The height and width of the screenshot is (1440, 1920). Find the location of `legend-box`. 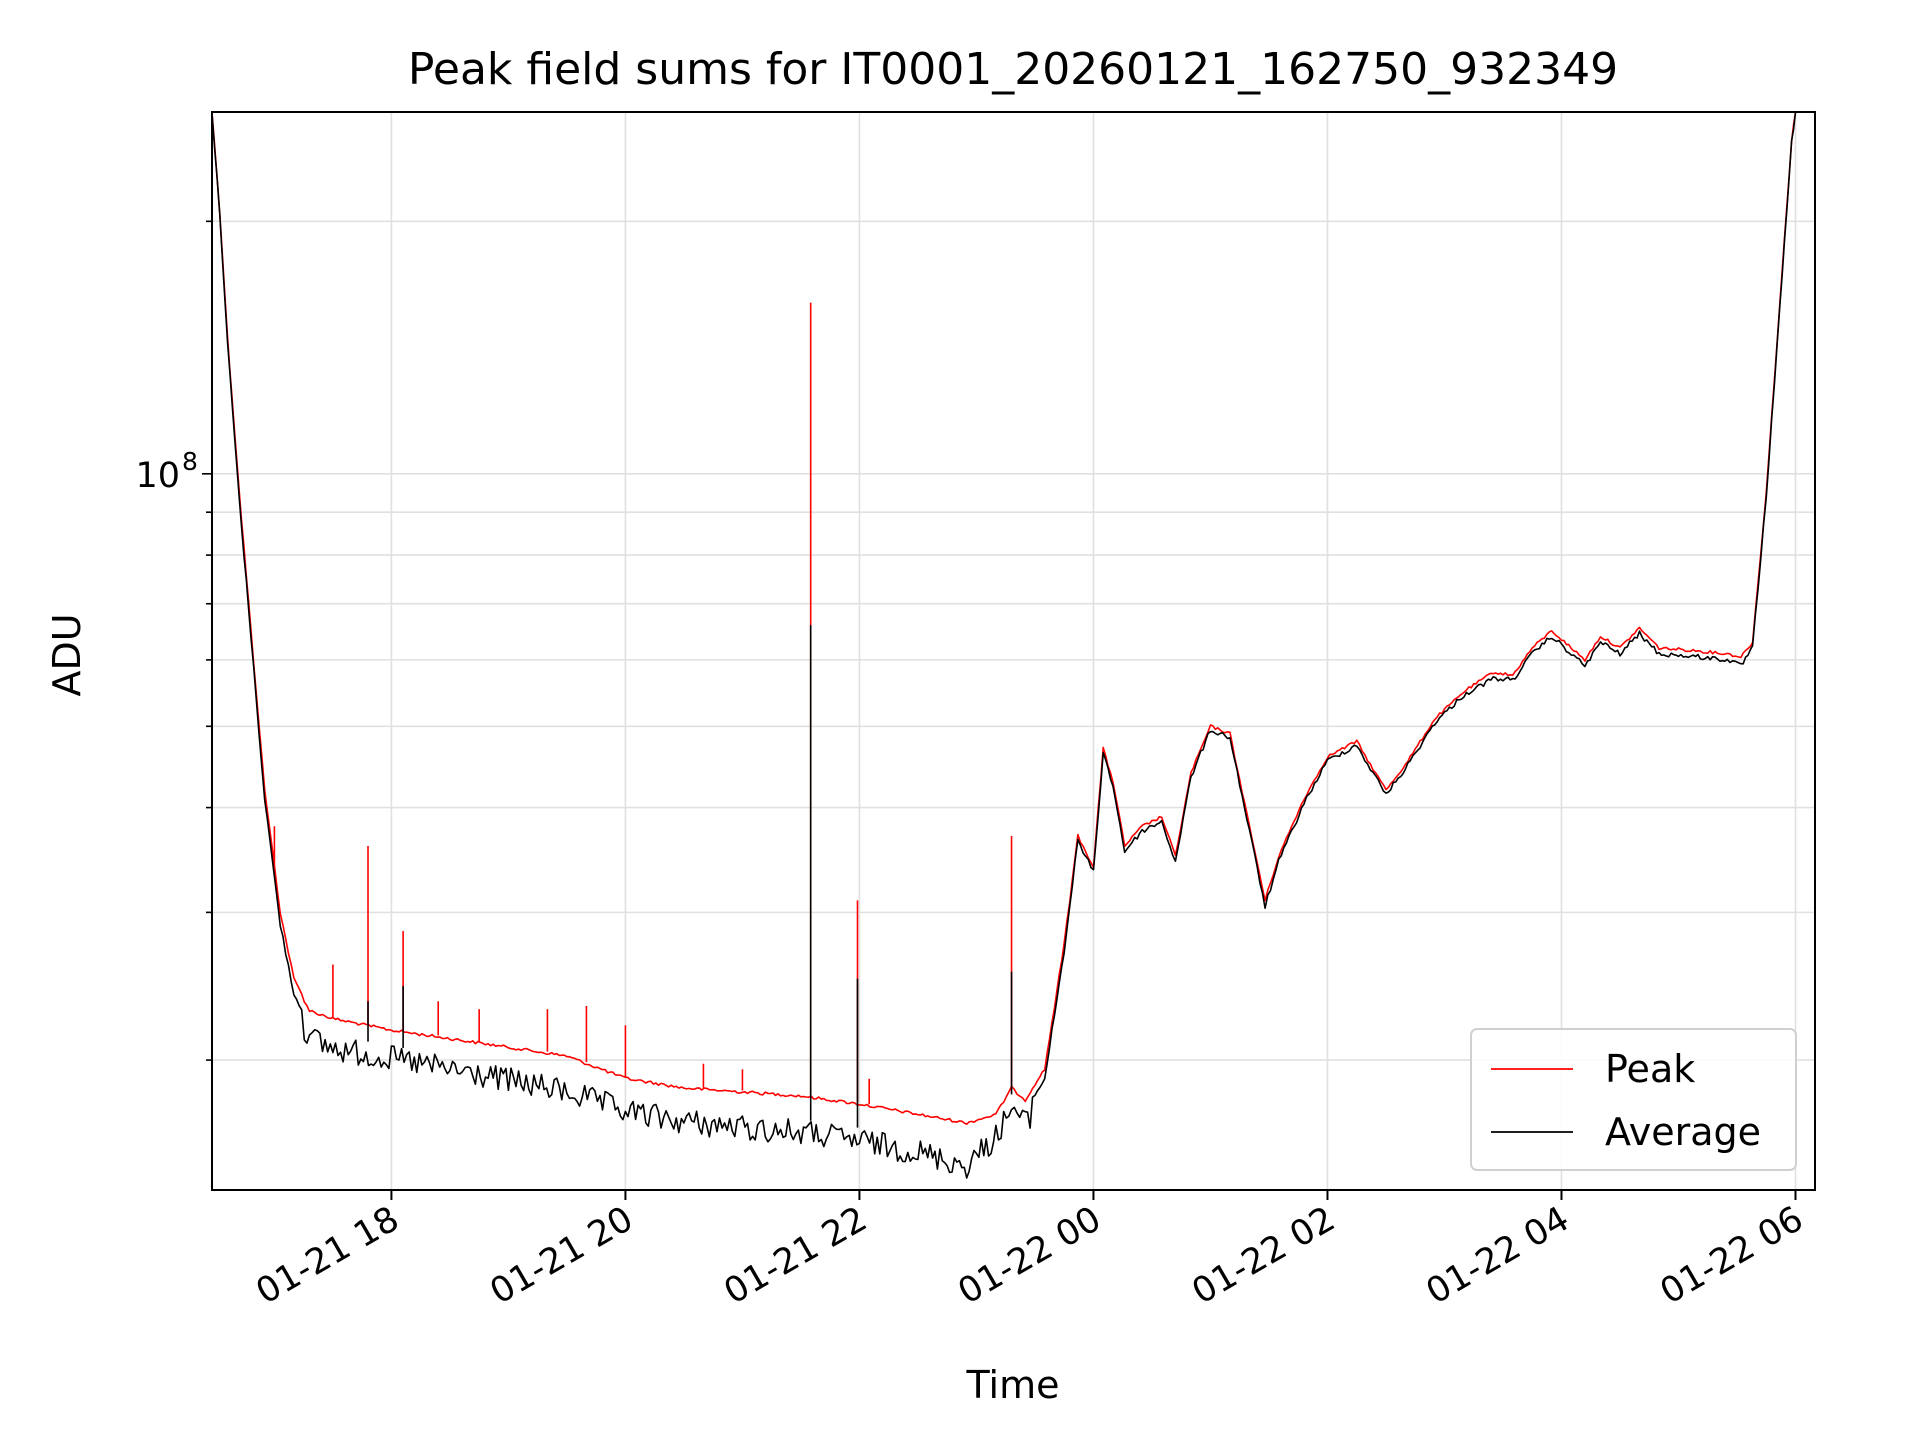

legend-box is located at coordinates (1633, 1099).